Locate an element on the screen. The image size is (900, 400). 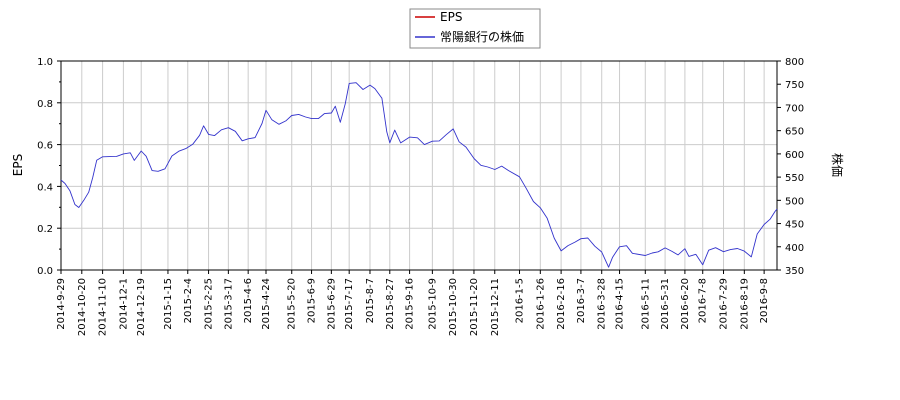
x-tick-label: 2016-3-7 is located at coordinates (581, 300).